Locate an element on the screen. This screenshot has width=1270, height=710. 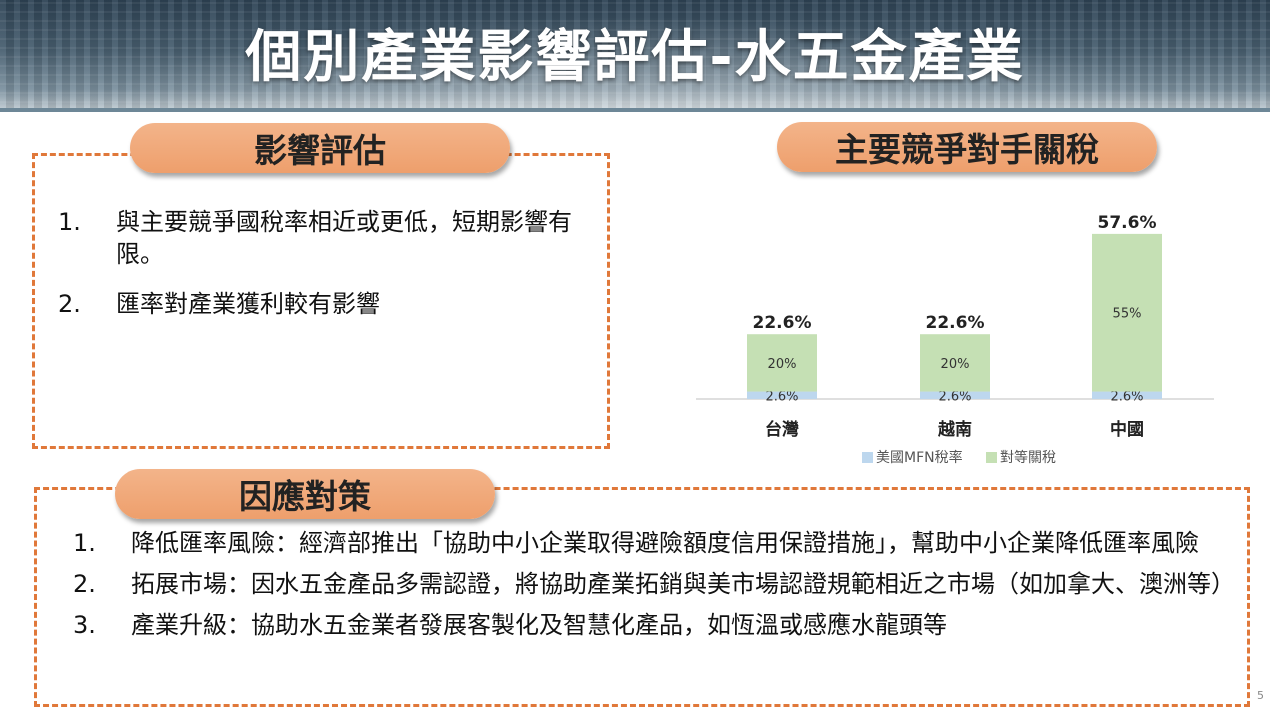
legend-label: 美國MFN稅率 is located at coordinates (919, 457).